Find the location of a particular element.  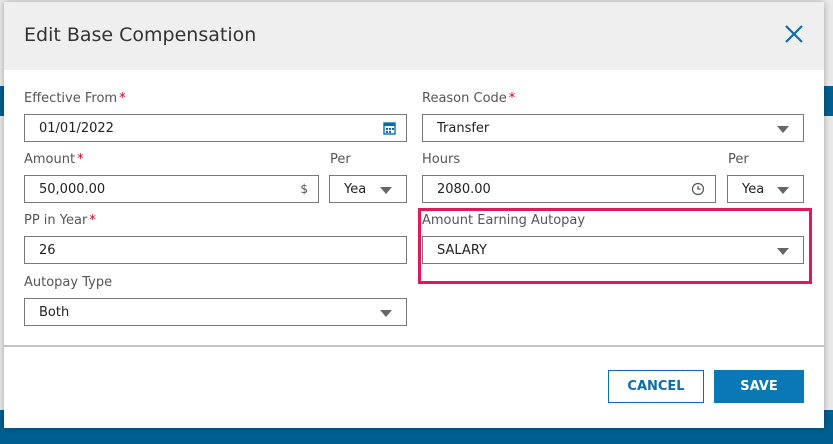

cancel-button: CANCEL is located at coordinates (656, 386).